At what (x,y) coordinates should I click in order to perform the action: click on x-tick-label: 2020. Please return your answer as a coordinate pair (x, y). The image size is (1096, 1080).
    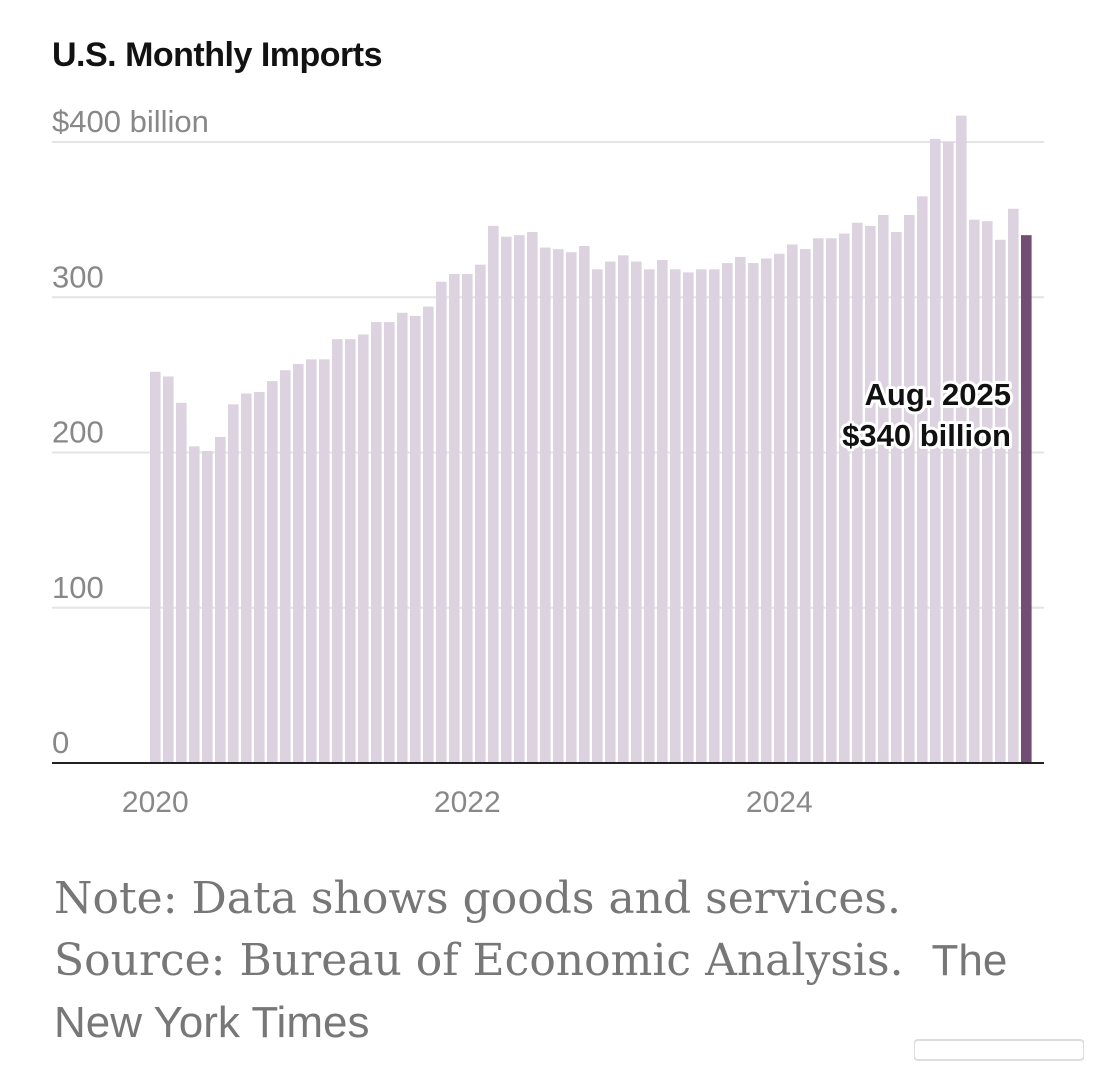
    Looking at the image, I should click on (155, 802).